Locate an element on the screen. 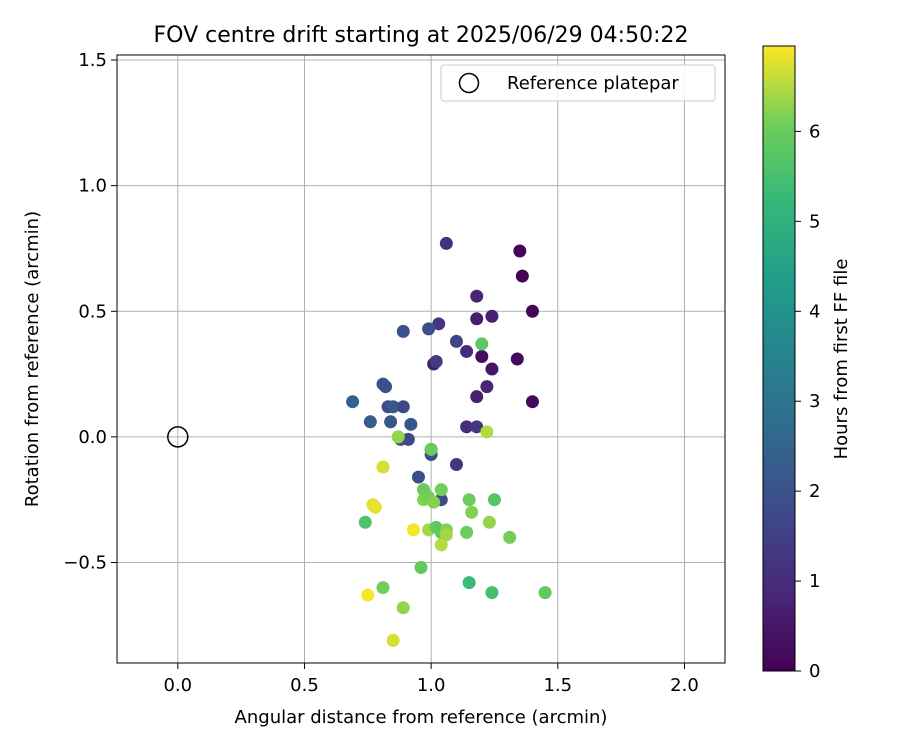 This screenshot has height=750, width=900. colorbar-tick-label: 0 is located at coordinates (814, 671).